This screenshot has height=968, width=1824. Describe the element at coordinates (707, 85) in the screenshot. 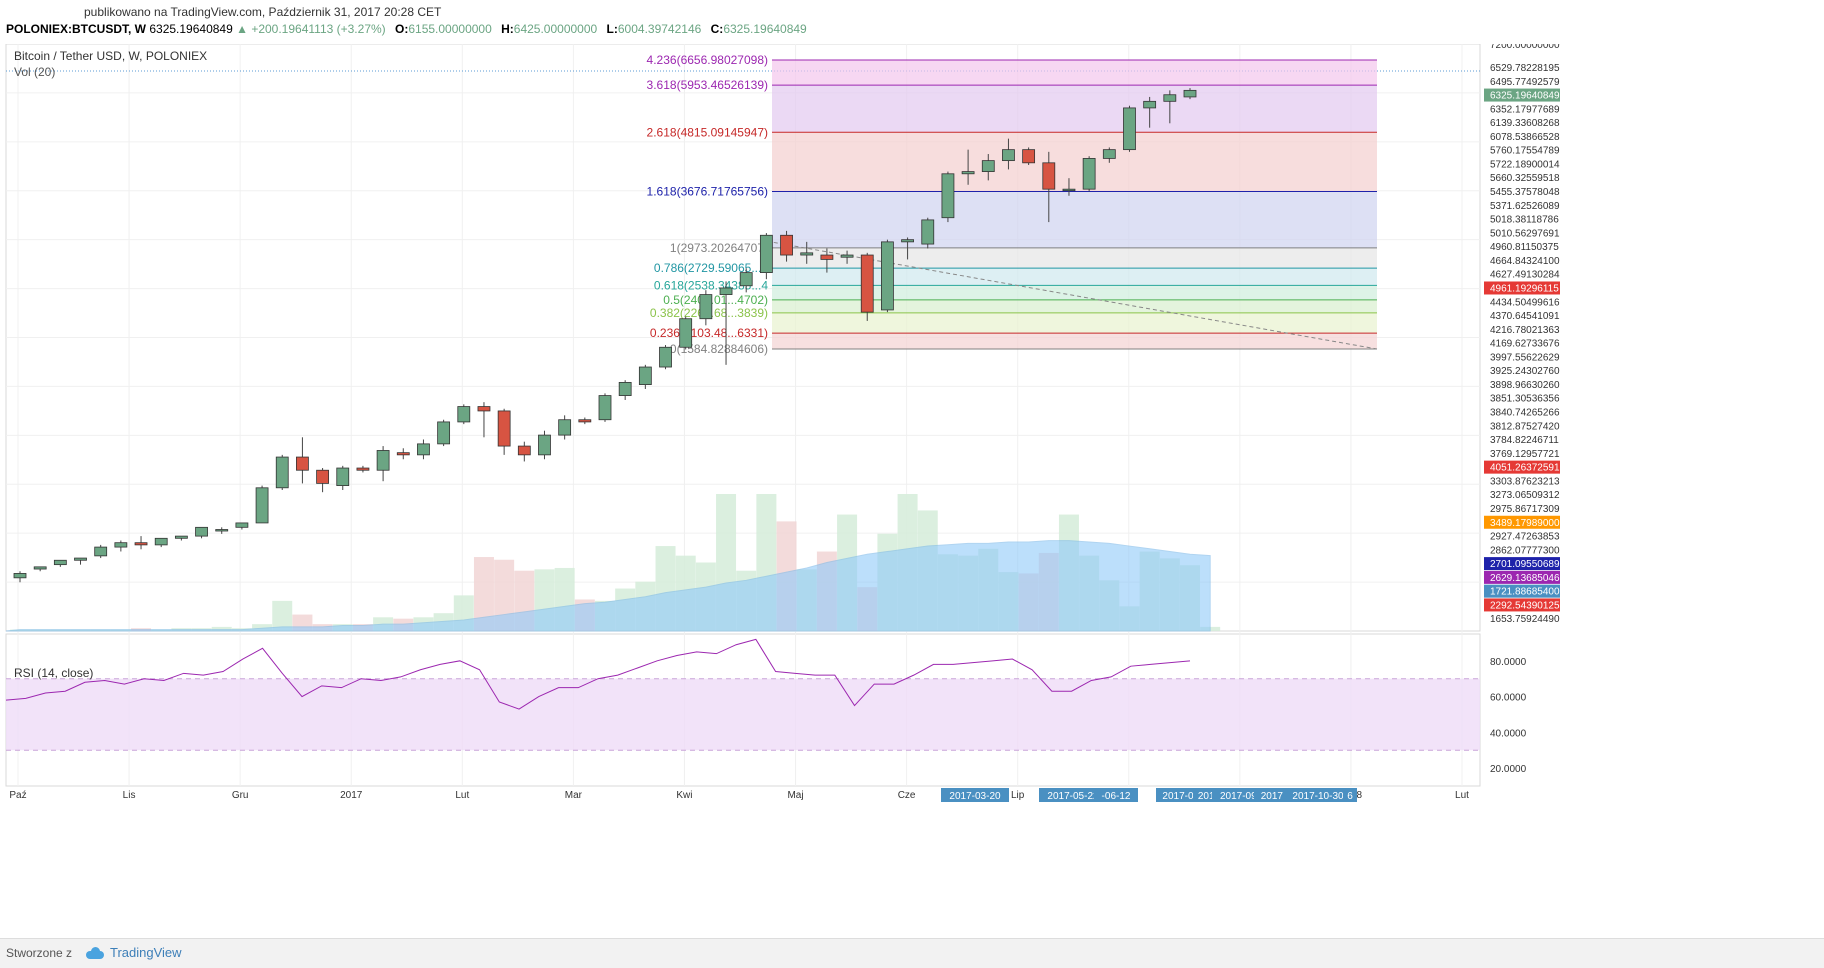

I see `fib-level-label: 3.618(5953.46526139)` at that location.